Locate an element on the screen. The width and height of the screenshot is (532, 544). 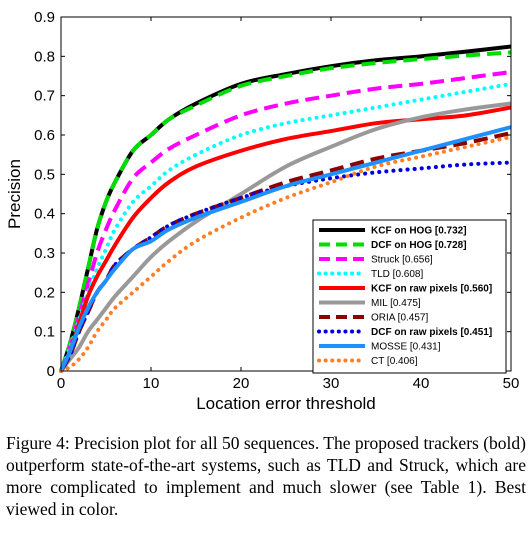
x-axis-label: Location error threshold is located at coordinates (286, 403).